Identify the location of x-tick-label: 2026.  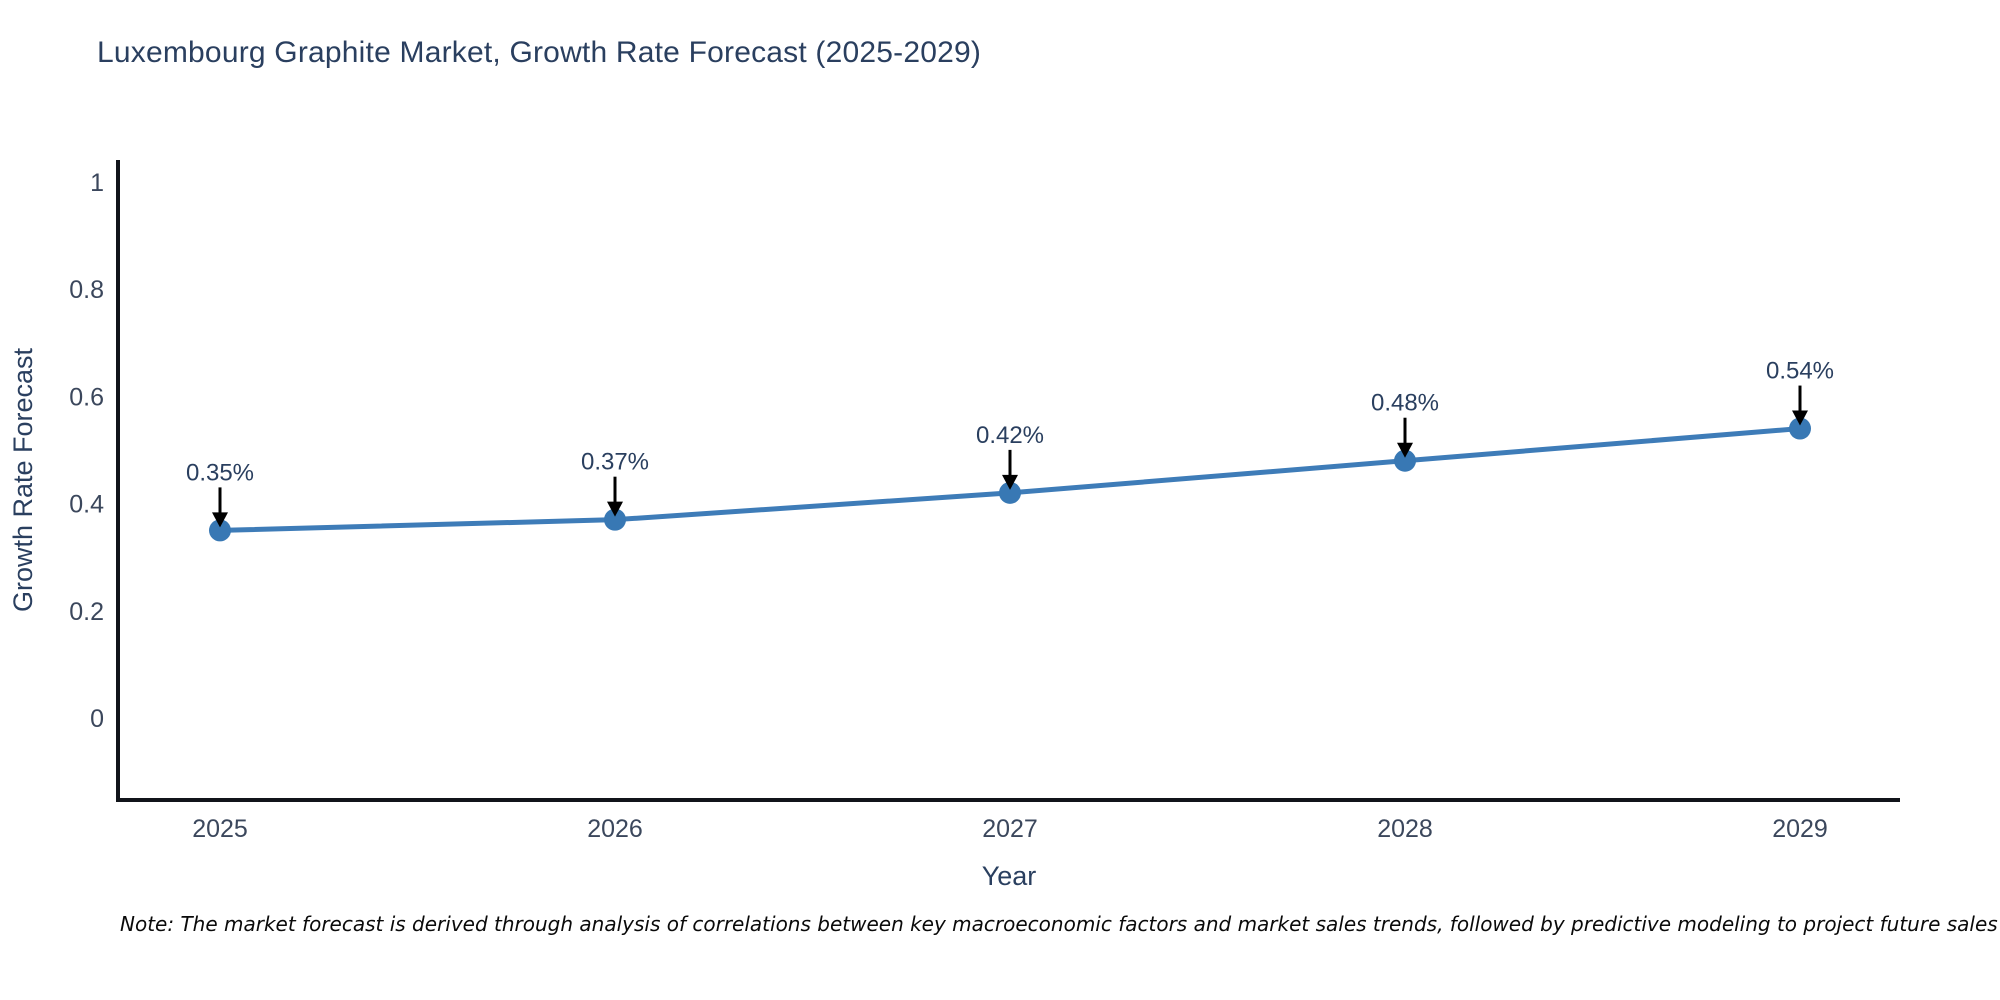
(615, 829).